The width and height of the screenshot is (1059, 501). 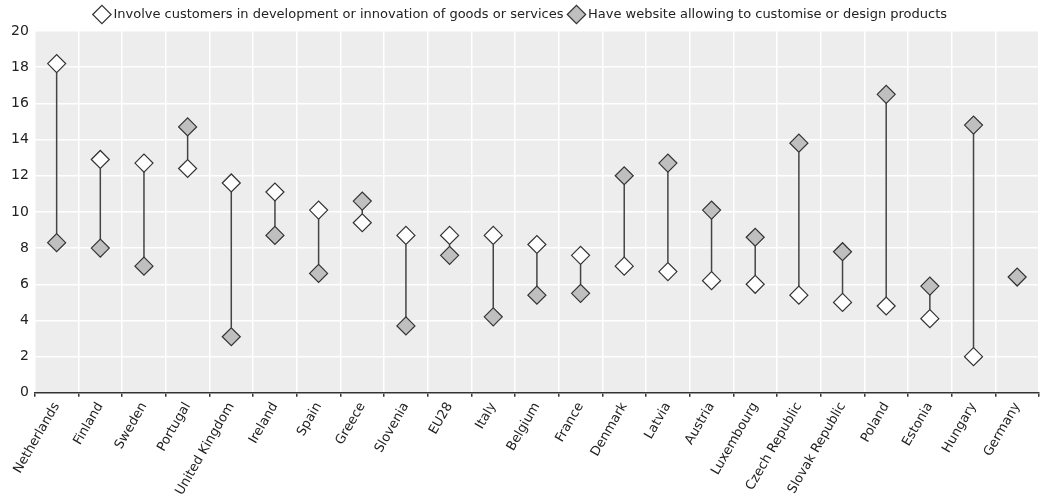 What do you see at coordinates (19, 65) in the screenshot?
I see `y-tick-label: 18` at bounding box center [19, 65].